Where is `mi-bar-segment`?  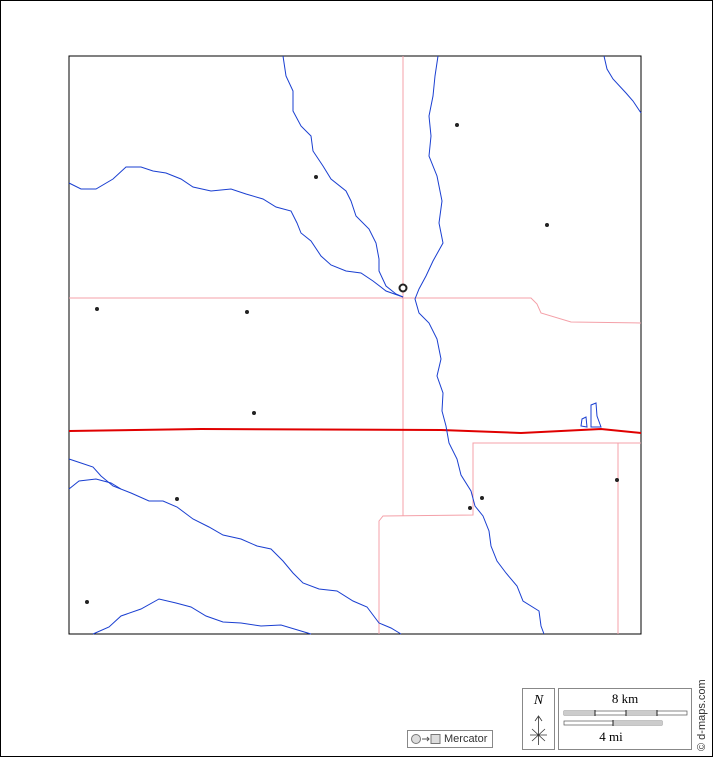 mi-bar-segment is located at coordinates (637, 723).